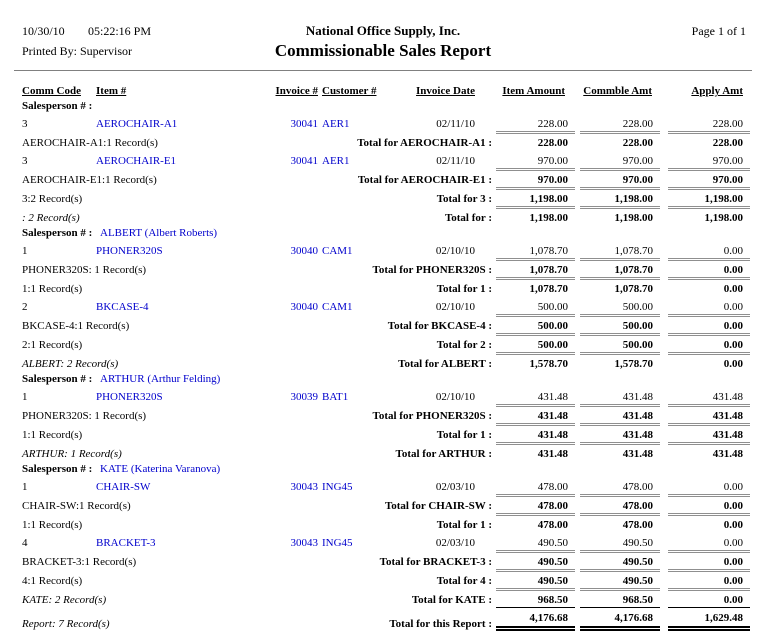 The height and width of the screenshot is (644, 766). What do you see at coordinates (709, 619) in the screenshot?
I see `total-apply-amt-value: 1,629.48` at bounding box center [709, 619].